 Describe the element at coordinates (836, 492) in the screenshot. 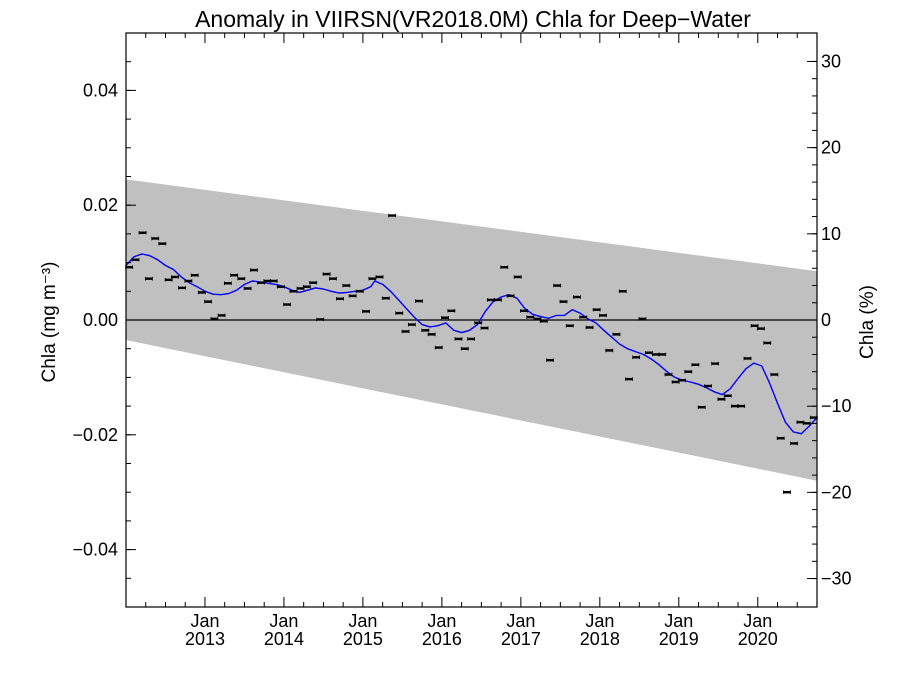

I see `y-right-tick-label: −20` at that location.